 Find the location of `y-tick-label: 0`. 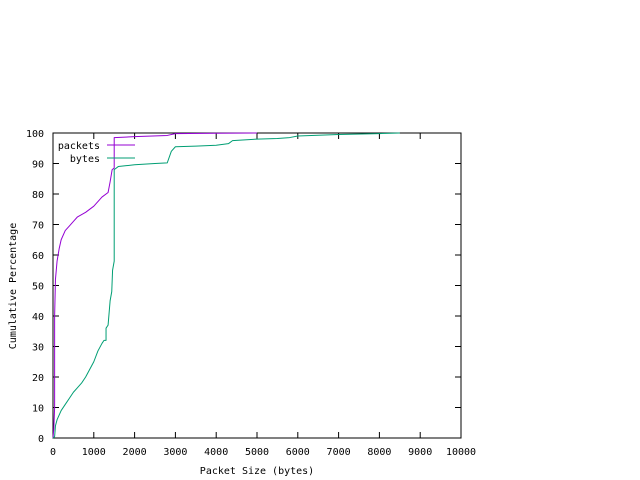

y-tick-label: 0 is located at coordinates (41, 439).